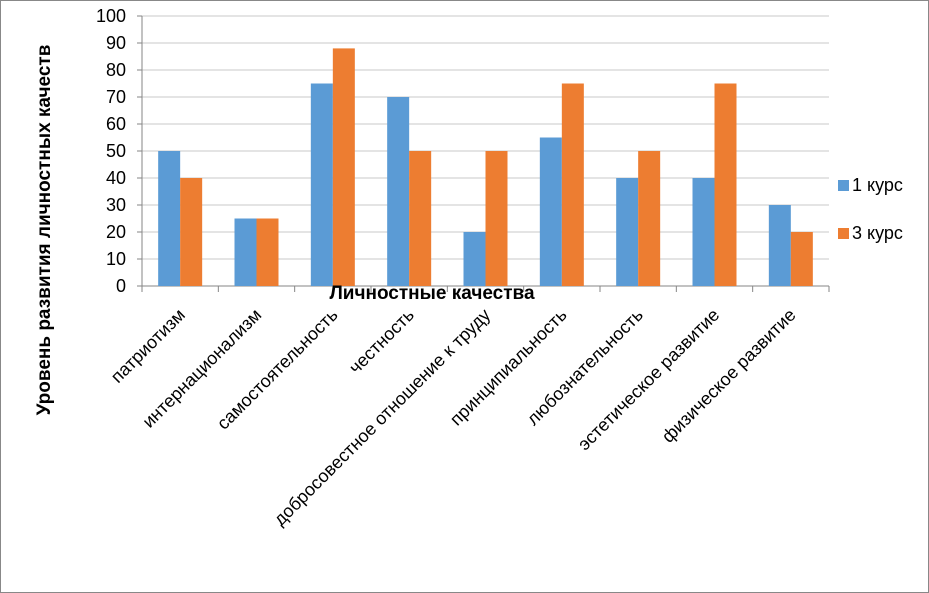  What do you see at coordinates (148, 346) in the screenshot?
I see `category-label: патриотизм` at bounding box center [148, 346].